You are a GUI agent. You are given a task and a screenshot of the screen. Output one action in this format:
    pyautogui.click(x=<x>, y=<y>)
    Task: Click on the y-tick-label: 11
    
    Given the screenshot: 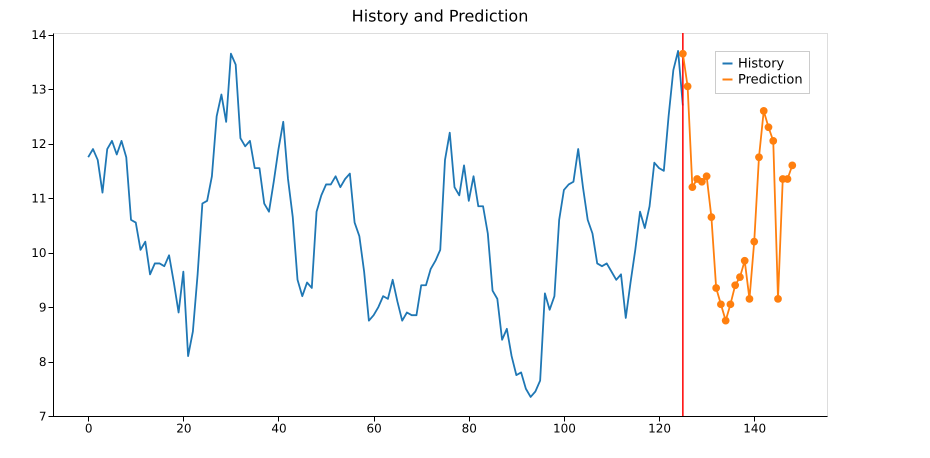 What is the action you would take?
    pyautogui.click(x=38, y=199)
    